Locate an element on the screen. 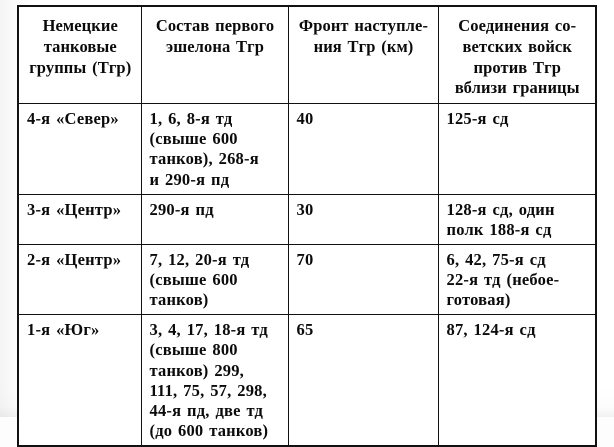 This screenshot has width=614, height=447. cell-line: 3-я «Центр» is located at coordinates (74, 209).